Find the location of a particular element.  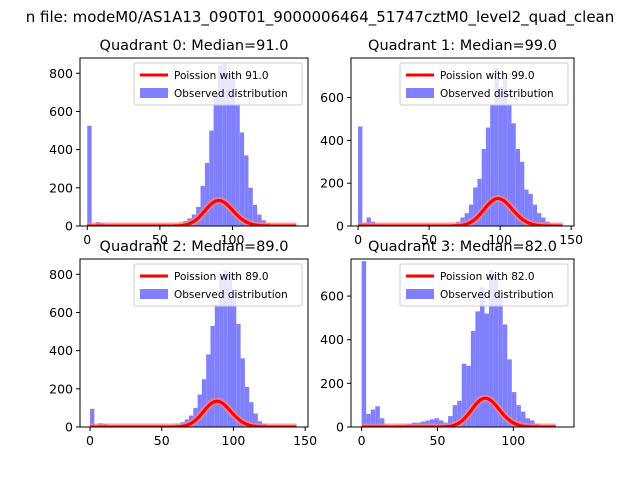

y-tick-label: 600 is located at coordinates (61, 312).